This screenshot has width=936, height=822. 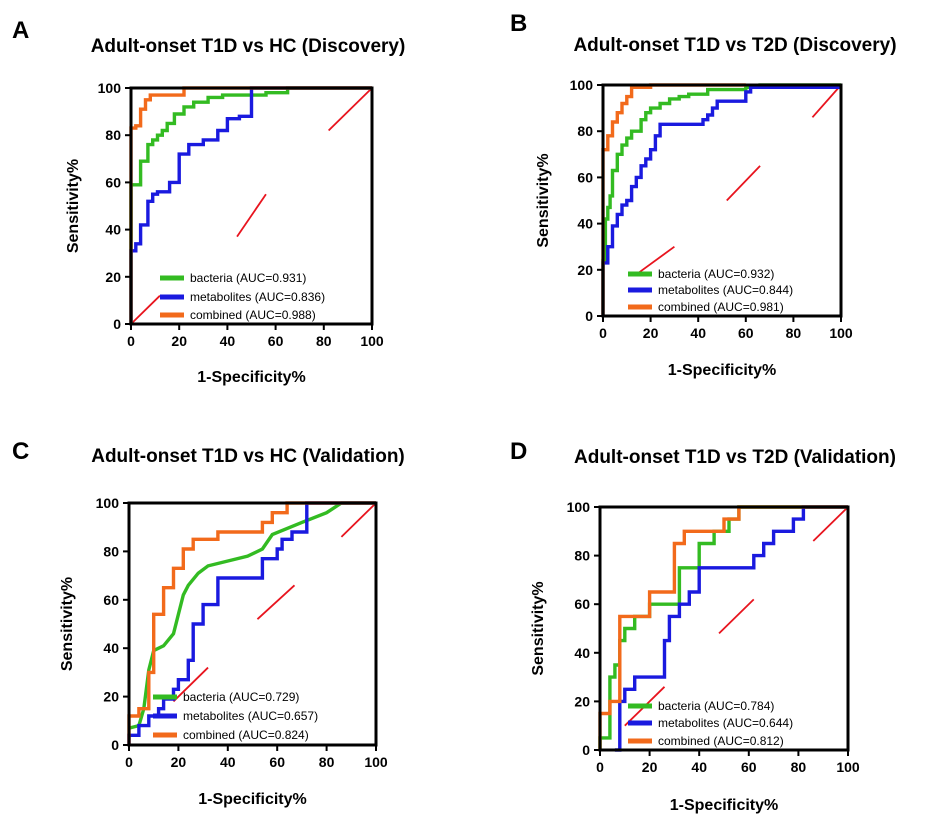 What do you see at coordinates (248, 456) in the screenshot?
I see `chart-title: Adult-onset T1D vs HC (Validation)` at bounding box center [248, 456].